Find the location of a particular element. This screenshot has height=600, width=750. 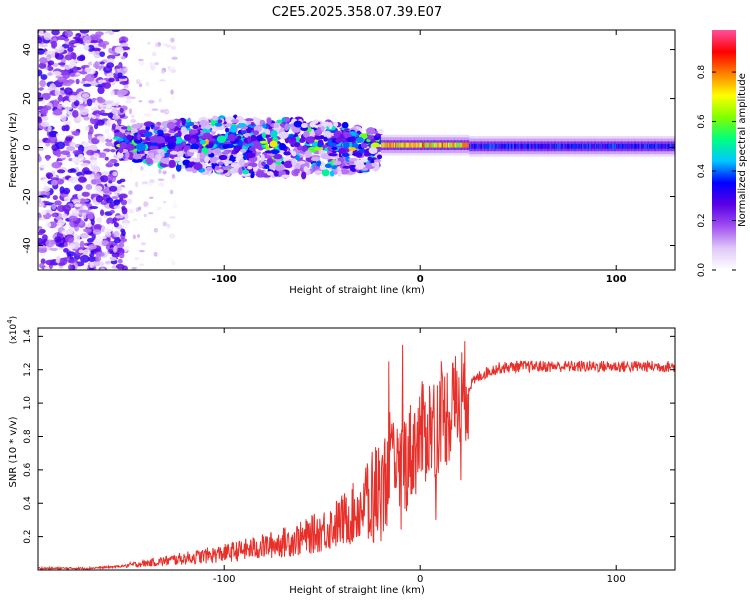

snr-scale-factor: (x104) is located at coordinates (12, 330).